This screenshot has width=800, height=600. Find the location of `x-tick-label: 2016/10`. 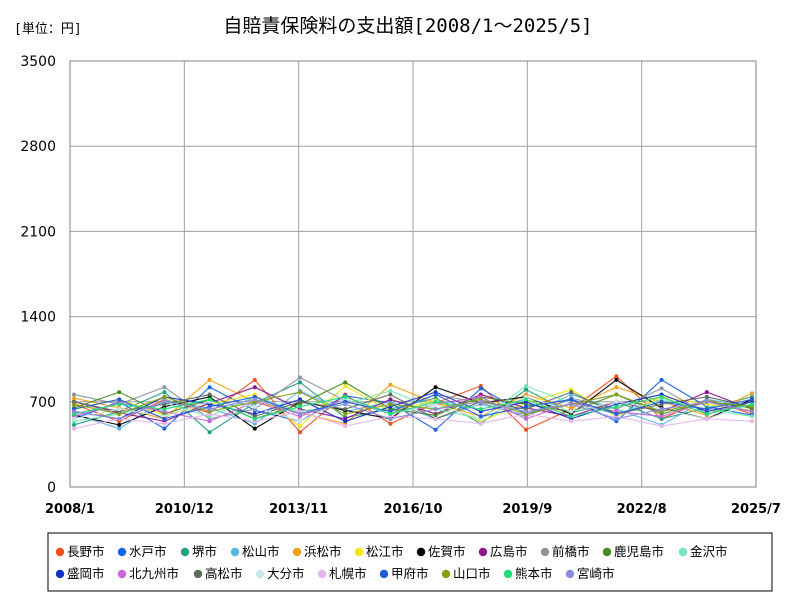

x-tick-label: 2016/10 is located at coordinates (412, 509).